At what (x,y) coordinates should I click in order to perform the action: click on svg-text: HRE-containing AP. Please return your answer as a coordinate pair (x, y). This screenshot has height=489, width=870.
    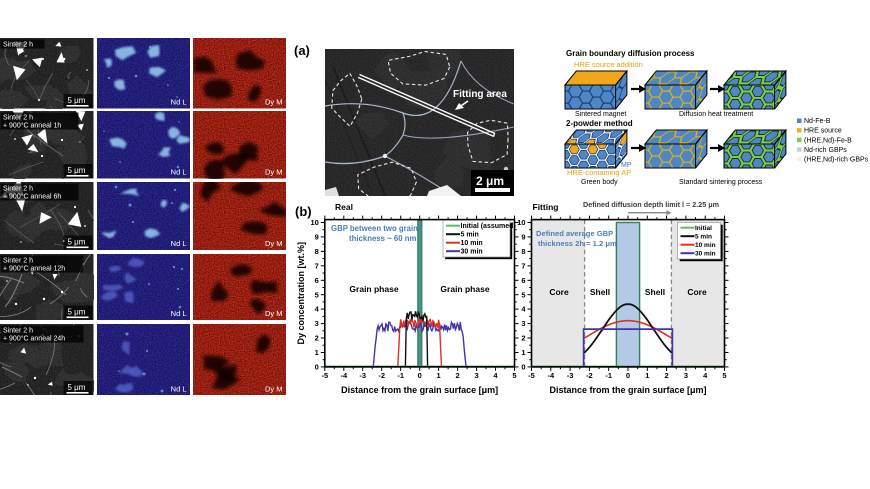
    Looking at the image, I should click on (599, 172).